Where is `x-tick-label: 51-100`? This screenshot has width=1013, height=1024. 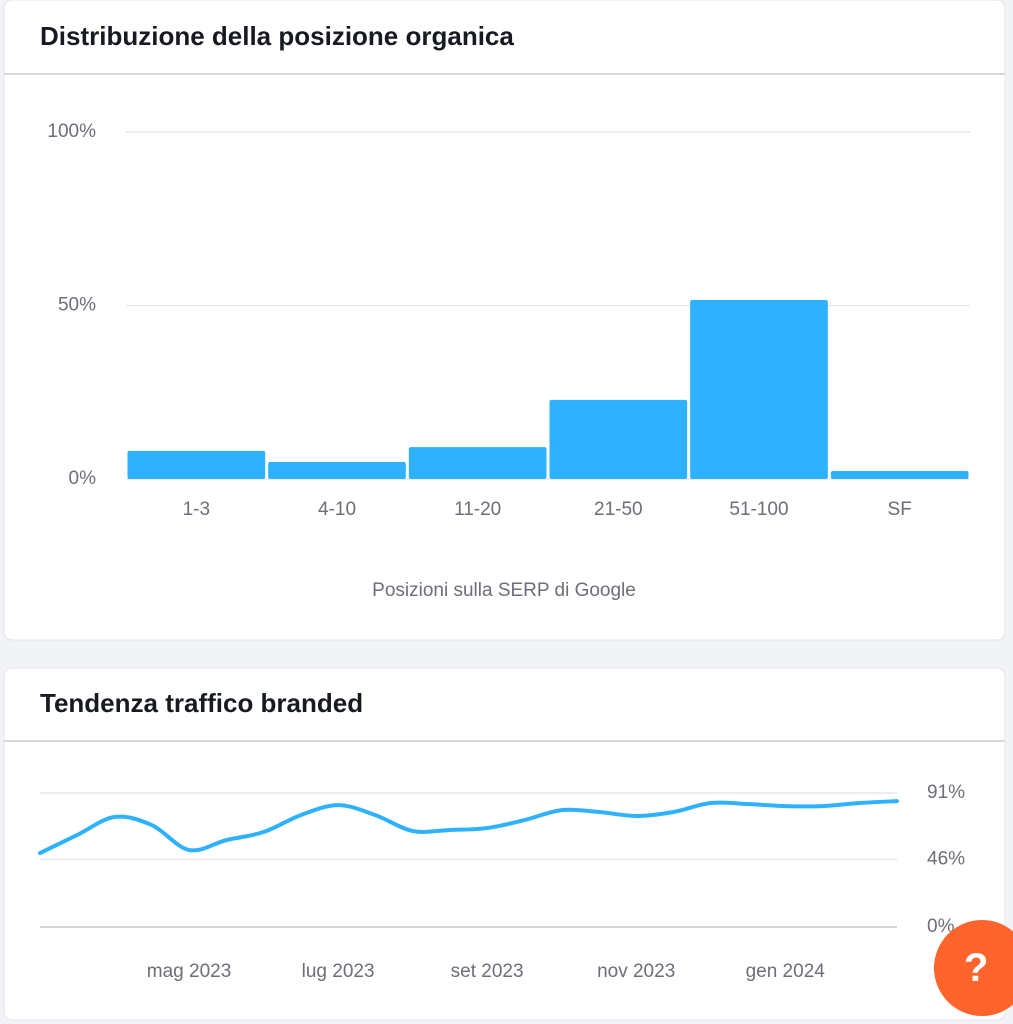 x-tick-label: 51-100 is located at coordinates (758, 509).